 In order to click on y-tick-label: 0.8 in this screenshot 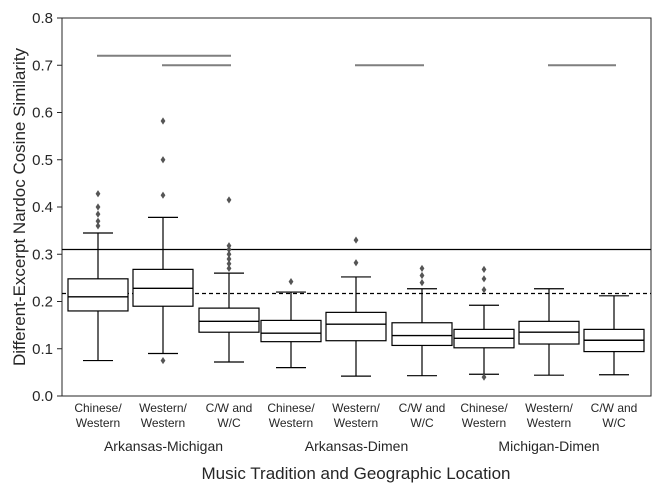, I will do `click(42, 18)`.